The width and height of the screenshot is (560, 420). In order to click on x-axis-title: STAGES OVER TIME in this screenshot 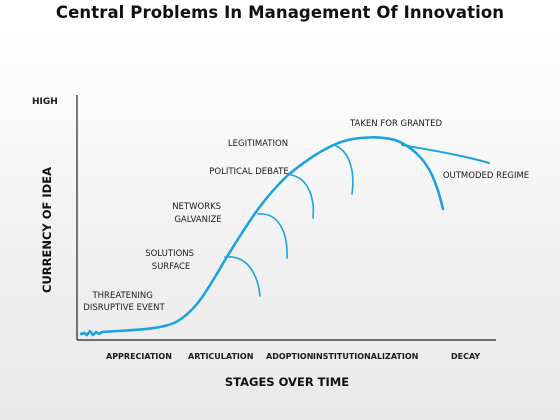, I will do `click(287, 382)`.